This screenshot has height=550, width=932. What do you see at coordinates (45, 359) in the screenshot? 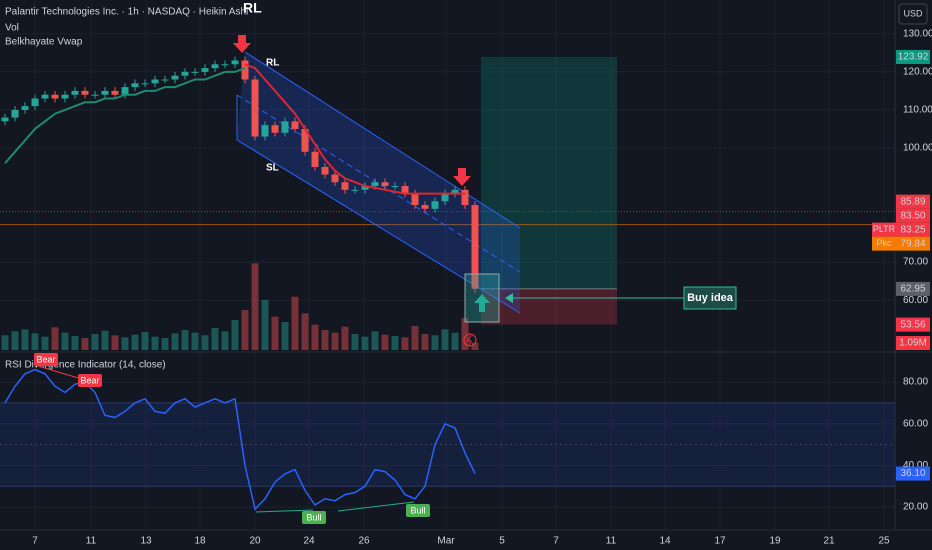
I see `bear-text: Bear` at bounding box center [45, 359].